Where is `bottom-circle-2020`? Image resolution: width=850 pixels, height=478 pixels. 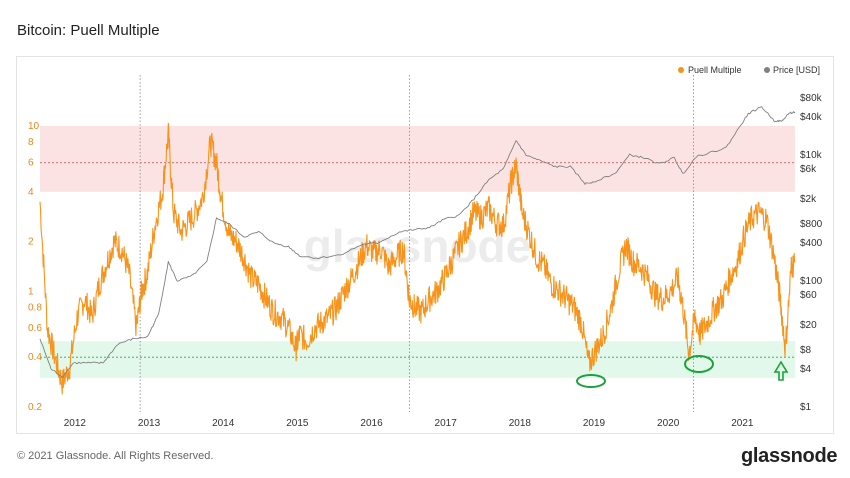 bottom-circle-2020 is located at coordinates (699, 364).